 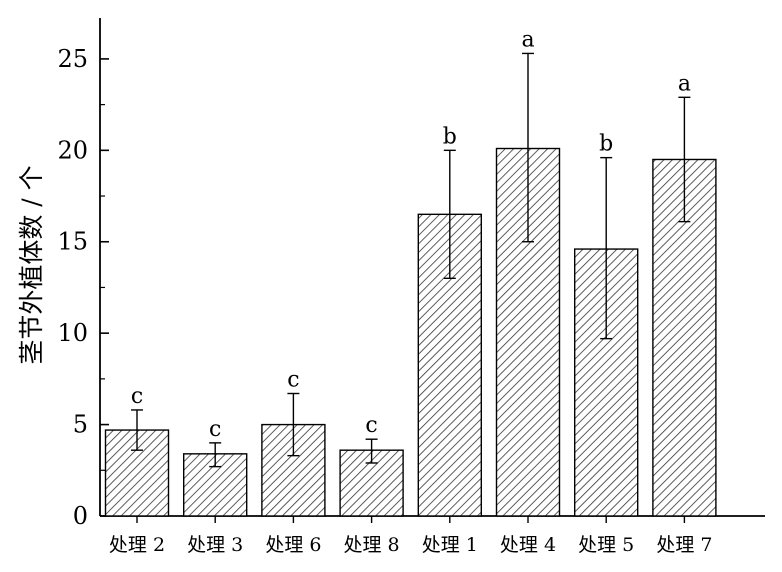 What do you see at coordinates (606, 545) in the screenshot?
I see `x-tick-label: 处理 5` at bounding box center [606, 545].